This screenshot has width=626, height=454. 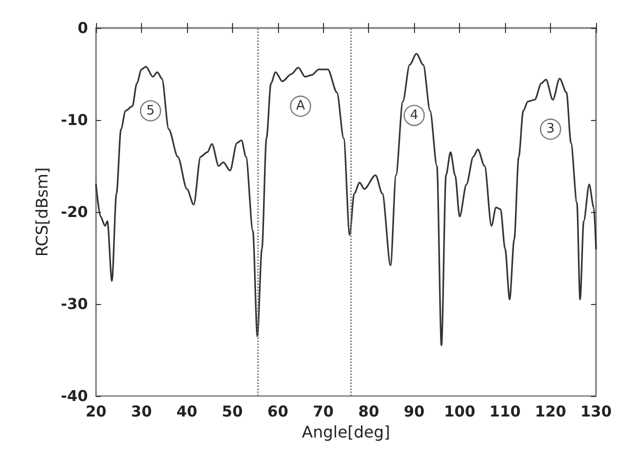 What do you see at coordinates (505, 411) in the screenshot?
I see `x-tick-label: 110` at bounding box center [505, 411].